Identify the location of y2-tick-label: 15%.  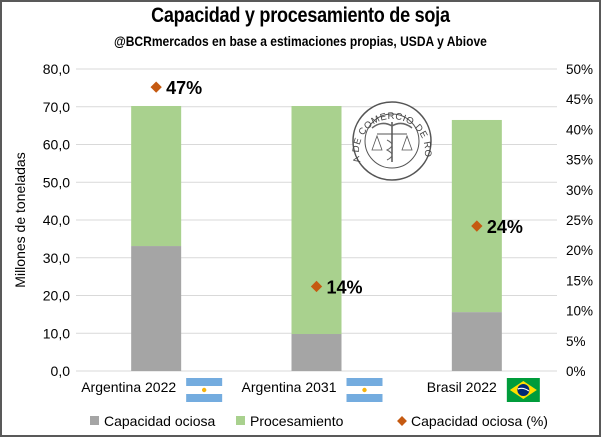
(579, 280).